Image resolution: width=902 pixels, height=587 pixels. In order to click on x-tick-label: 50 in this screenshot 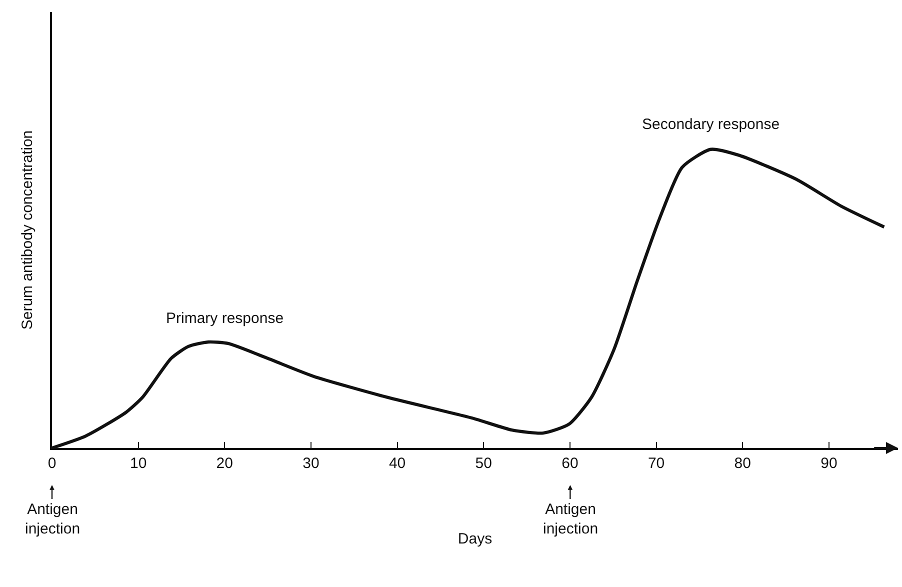, I will do `click(483, 463)`.